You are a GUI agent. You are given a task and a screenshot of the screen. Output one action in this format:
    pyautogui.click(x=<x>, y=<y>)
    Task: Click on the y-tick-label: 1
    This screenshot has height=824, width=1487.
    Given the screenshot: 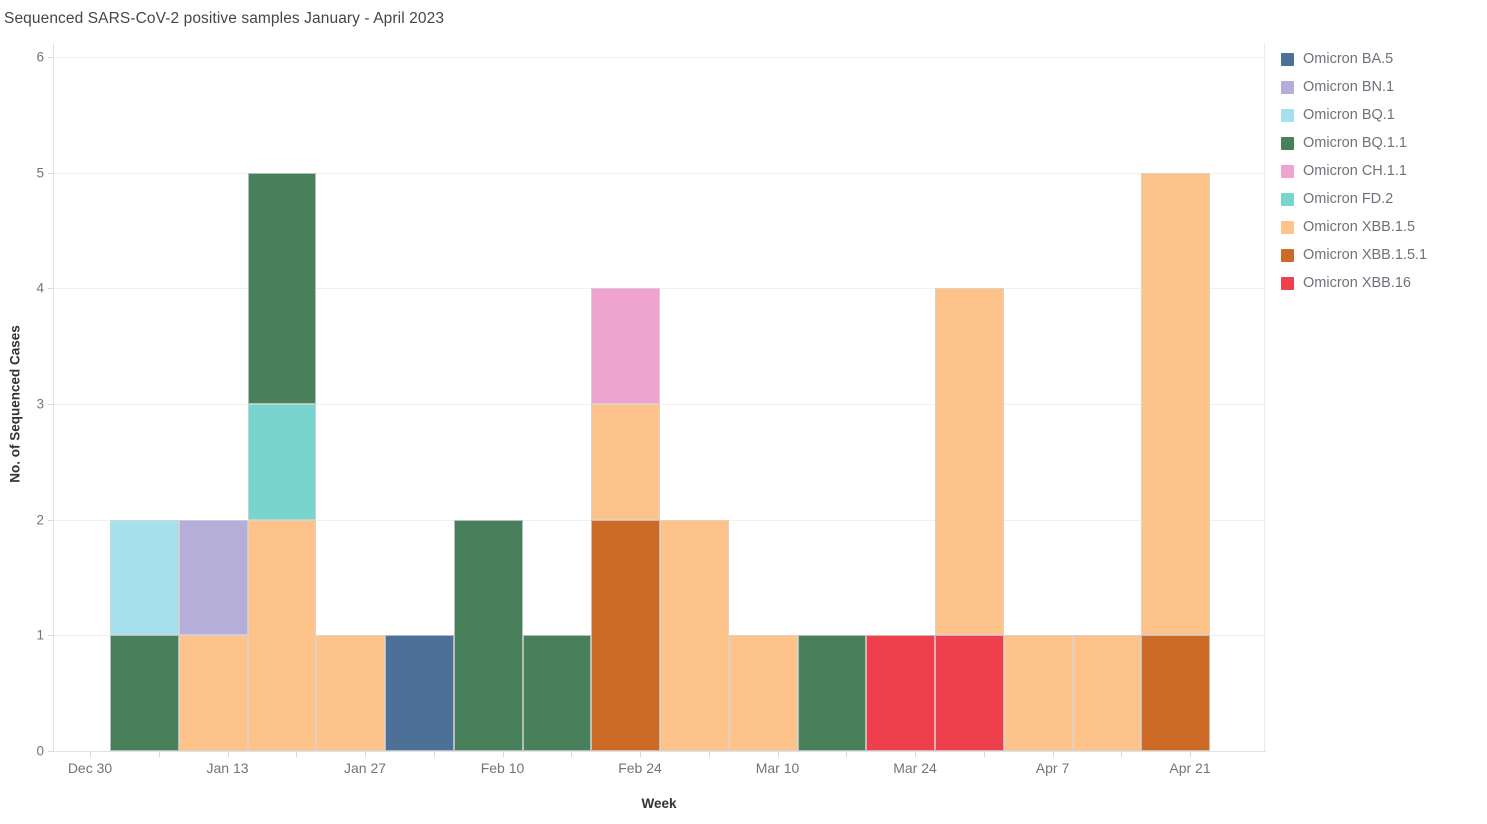 What is the action you would take?
    pyautogui.click(x=40, y=635)
    